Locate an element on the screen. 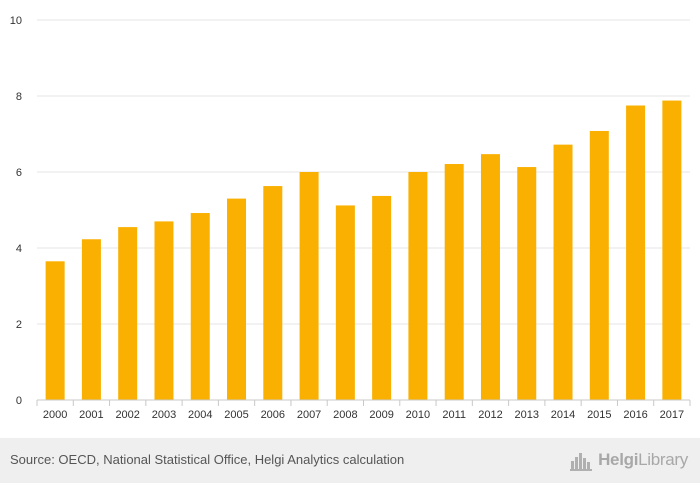  logo-text-helgi: Helgi is located at coordinates (618, 459).